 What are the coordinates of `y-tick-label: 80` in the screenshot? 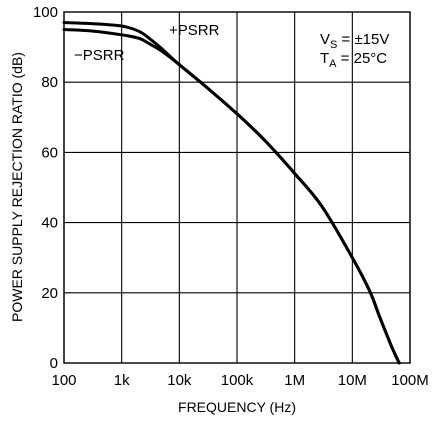 It's located at (49, 82).